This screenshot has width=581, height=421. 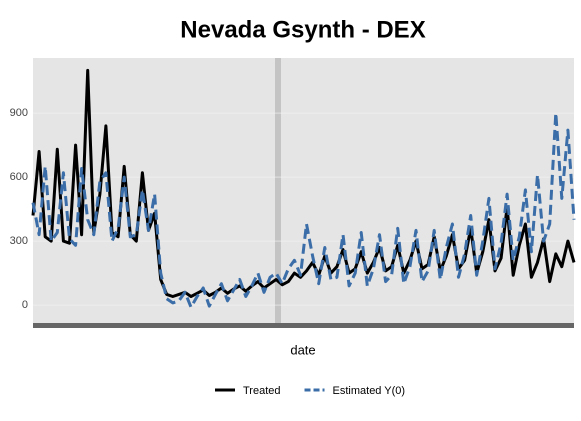 What do you see at coordinates (19, 241) in the screenshot?
I see `y-tick-label: 300` at bounding box center [19, 241].